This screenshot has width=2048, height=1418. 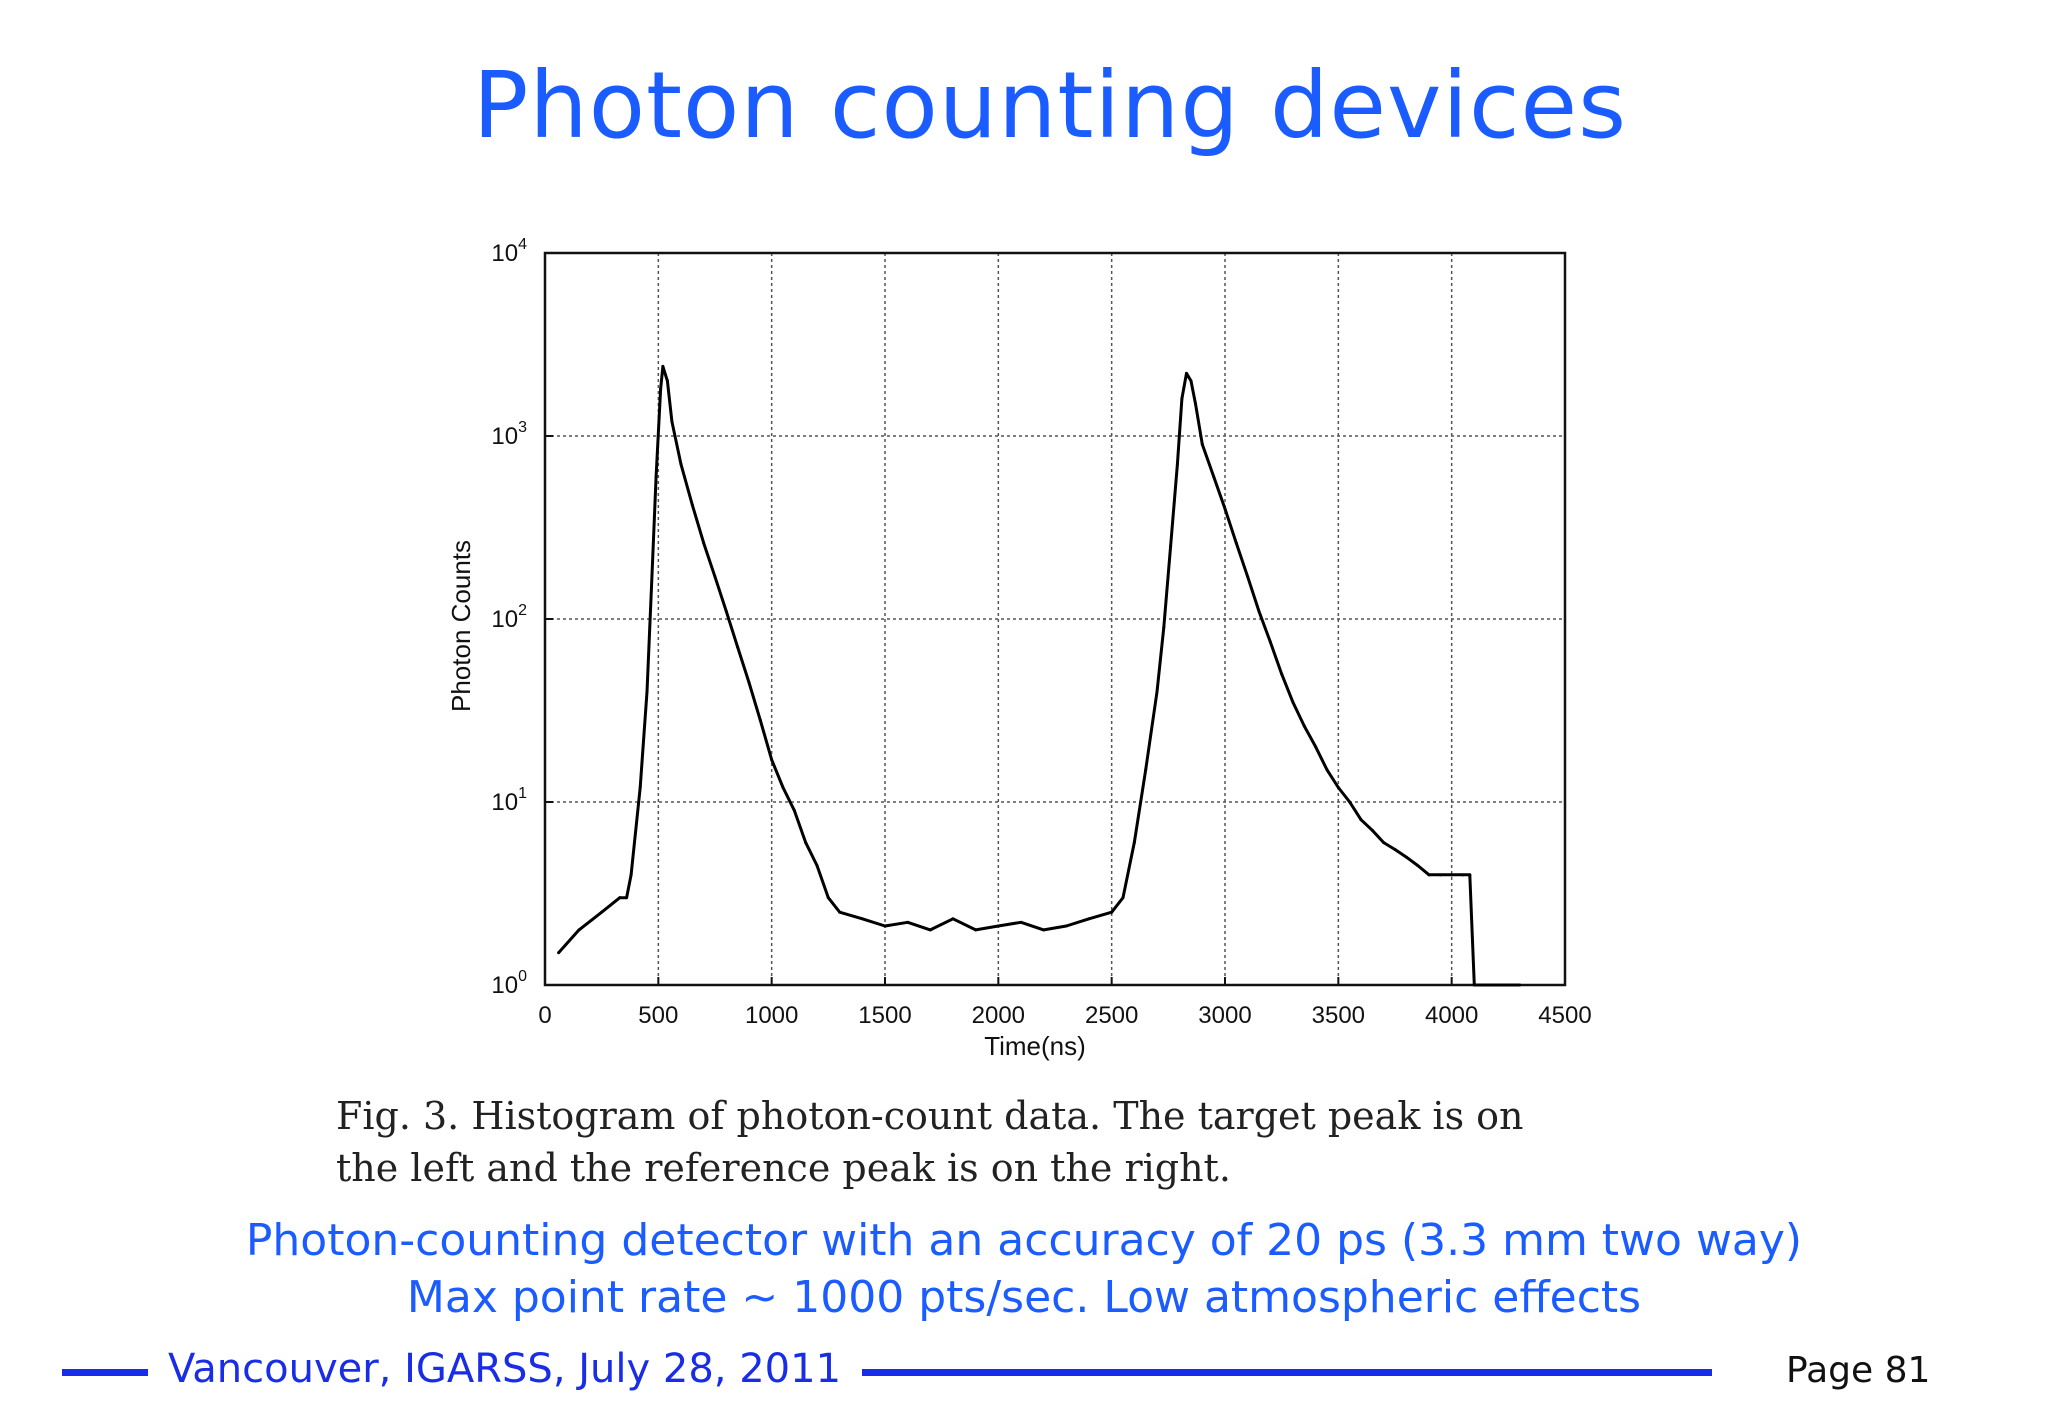 What do you see at coordinates (771, 1015) in the screenshot?
I see `x-tick-label: 1000` at bounding box center [771, 1015].